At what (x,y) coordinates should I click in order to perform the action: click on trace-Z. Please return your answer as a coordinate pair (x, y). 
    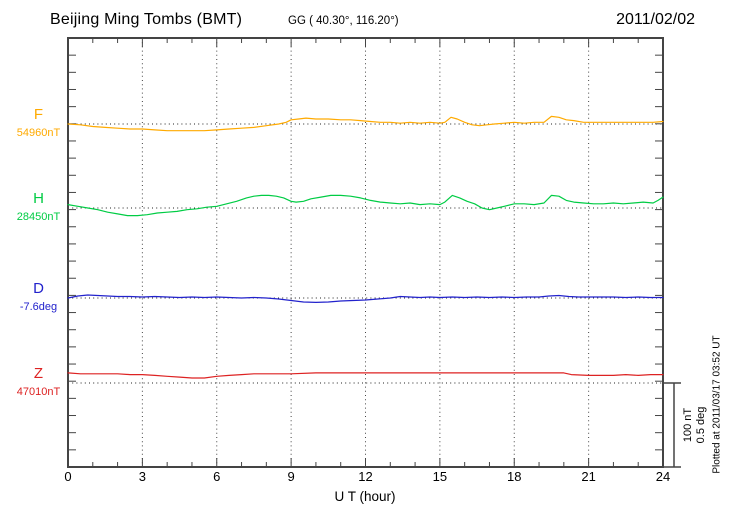
    Looking at the image, I should click on (365, 375).